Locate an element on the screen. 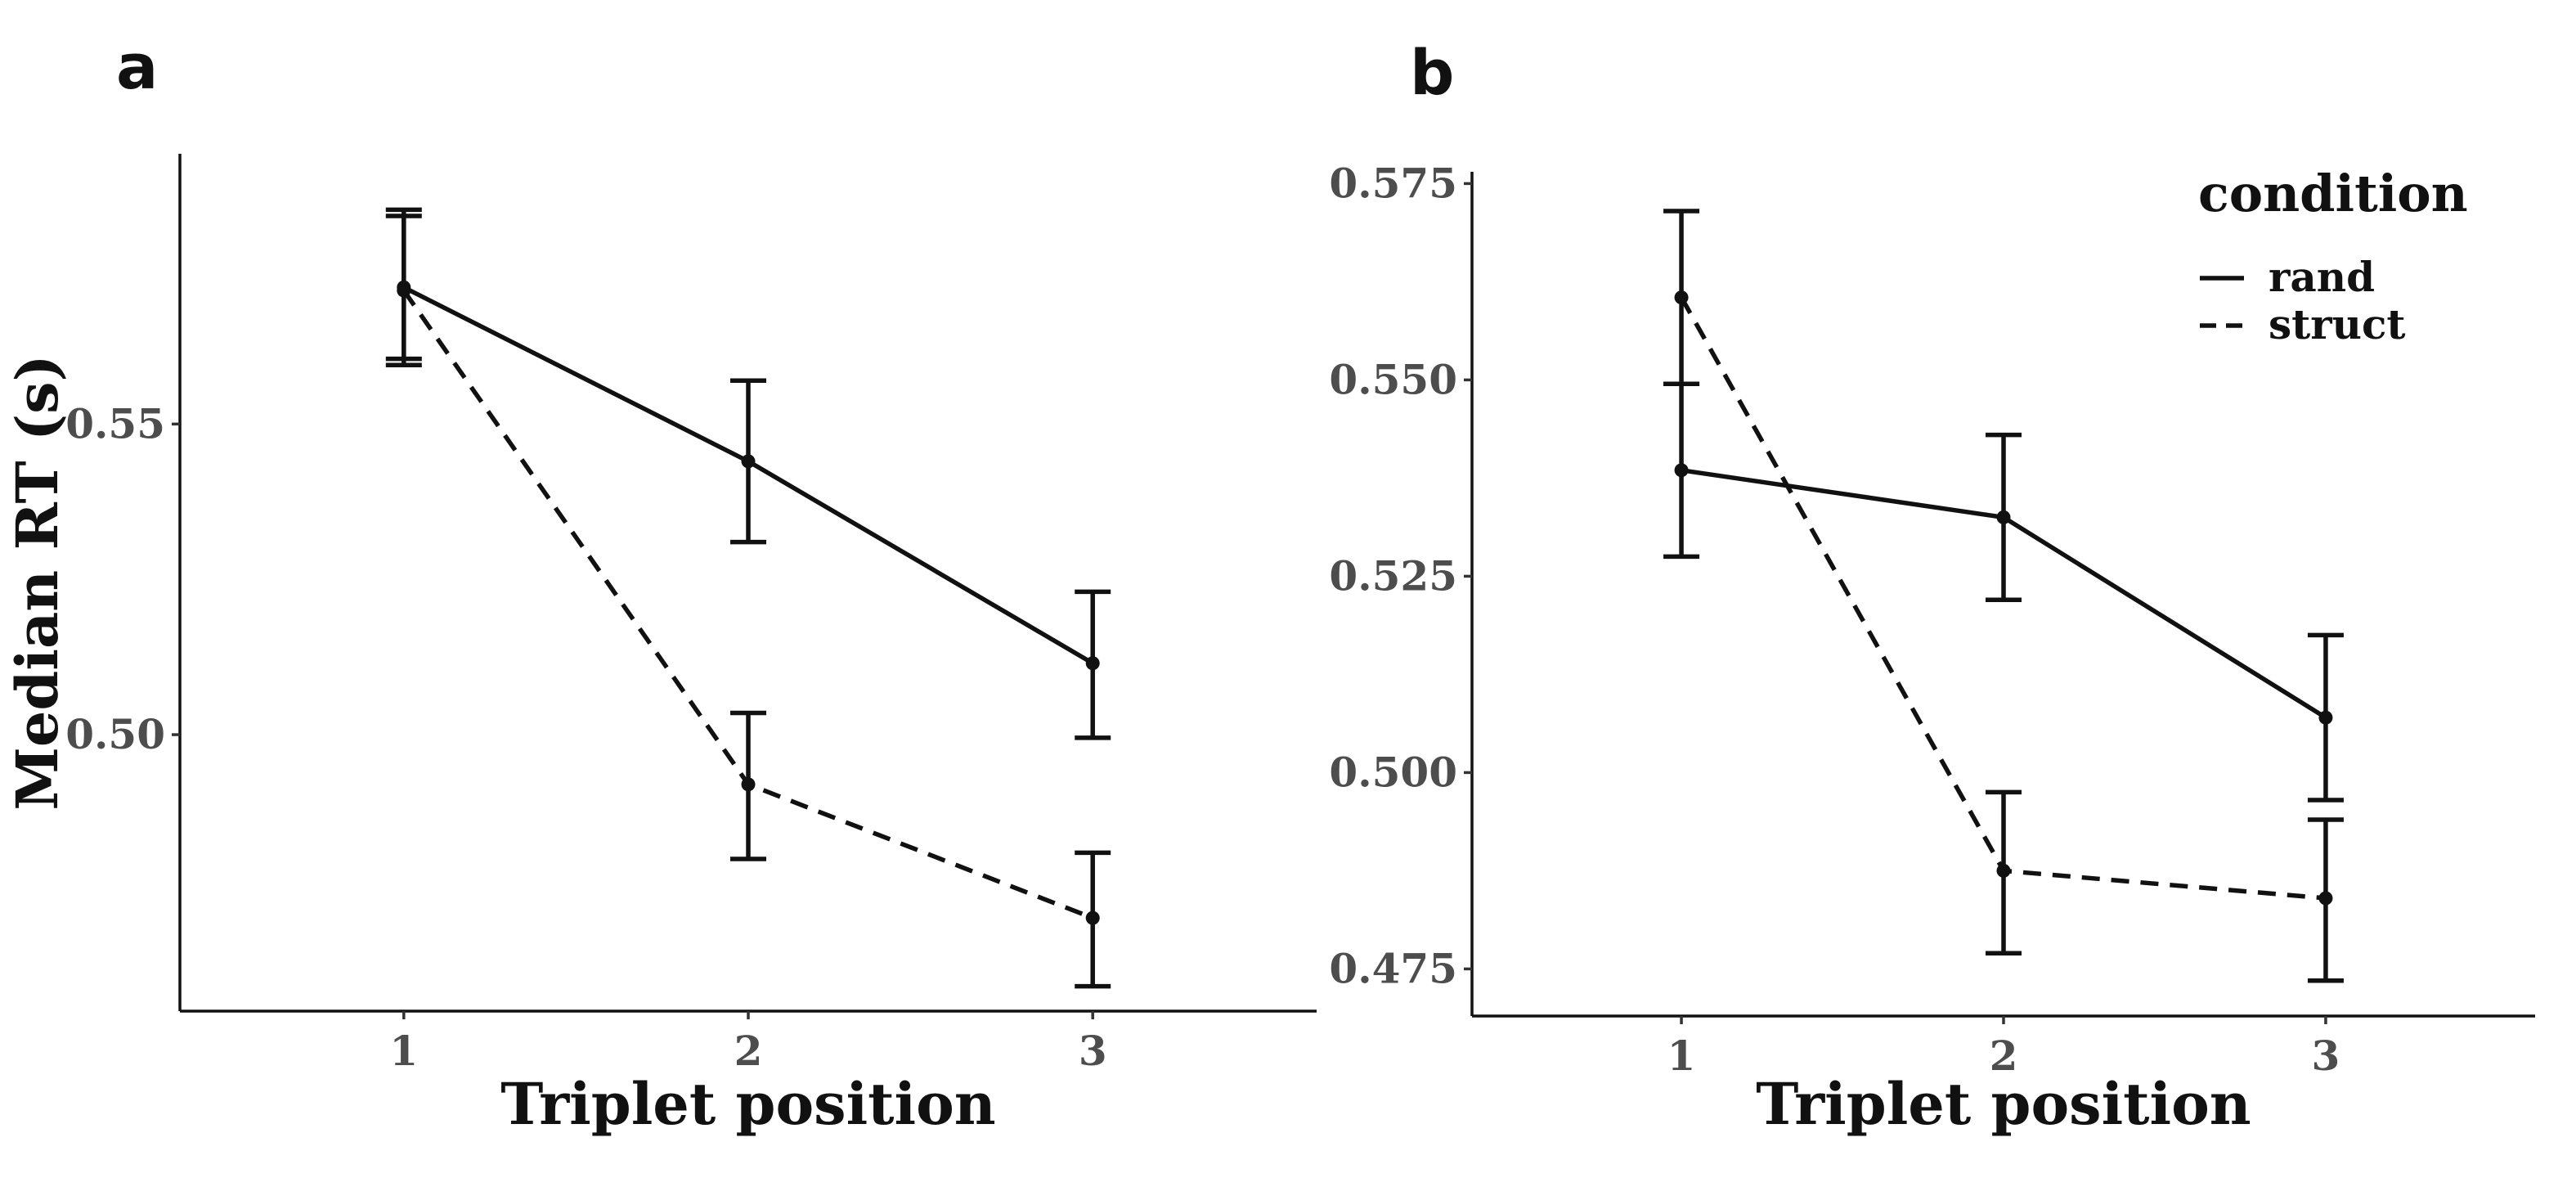  panel-letter: b is located at coordinates (1432, 72).